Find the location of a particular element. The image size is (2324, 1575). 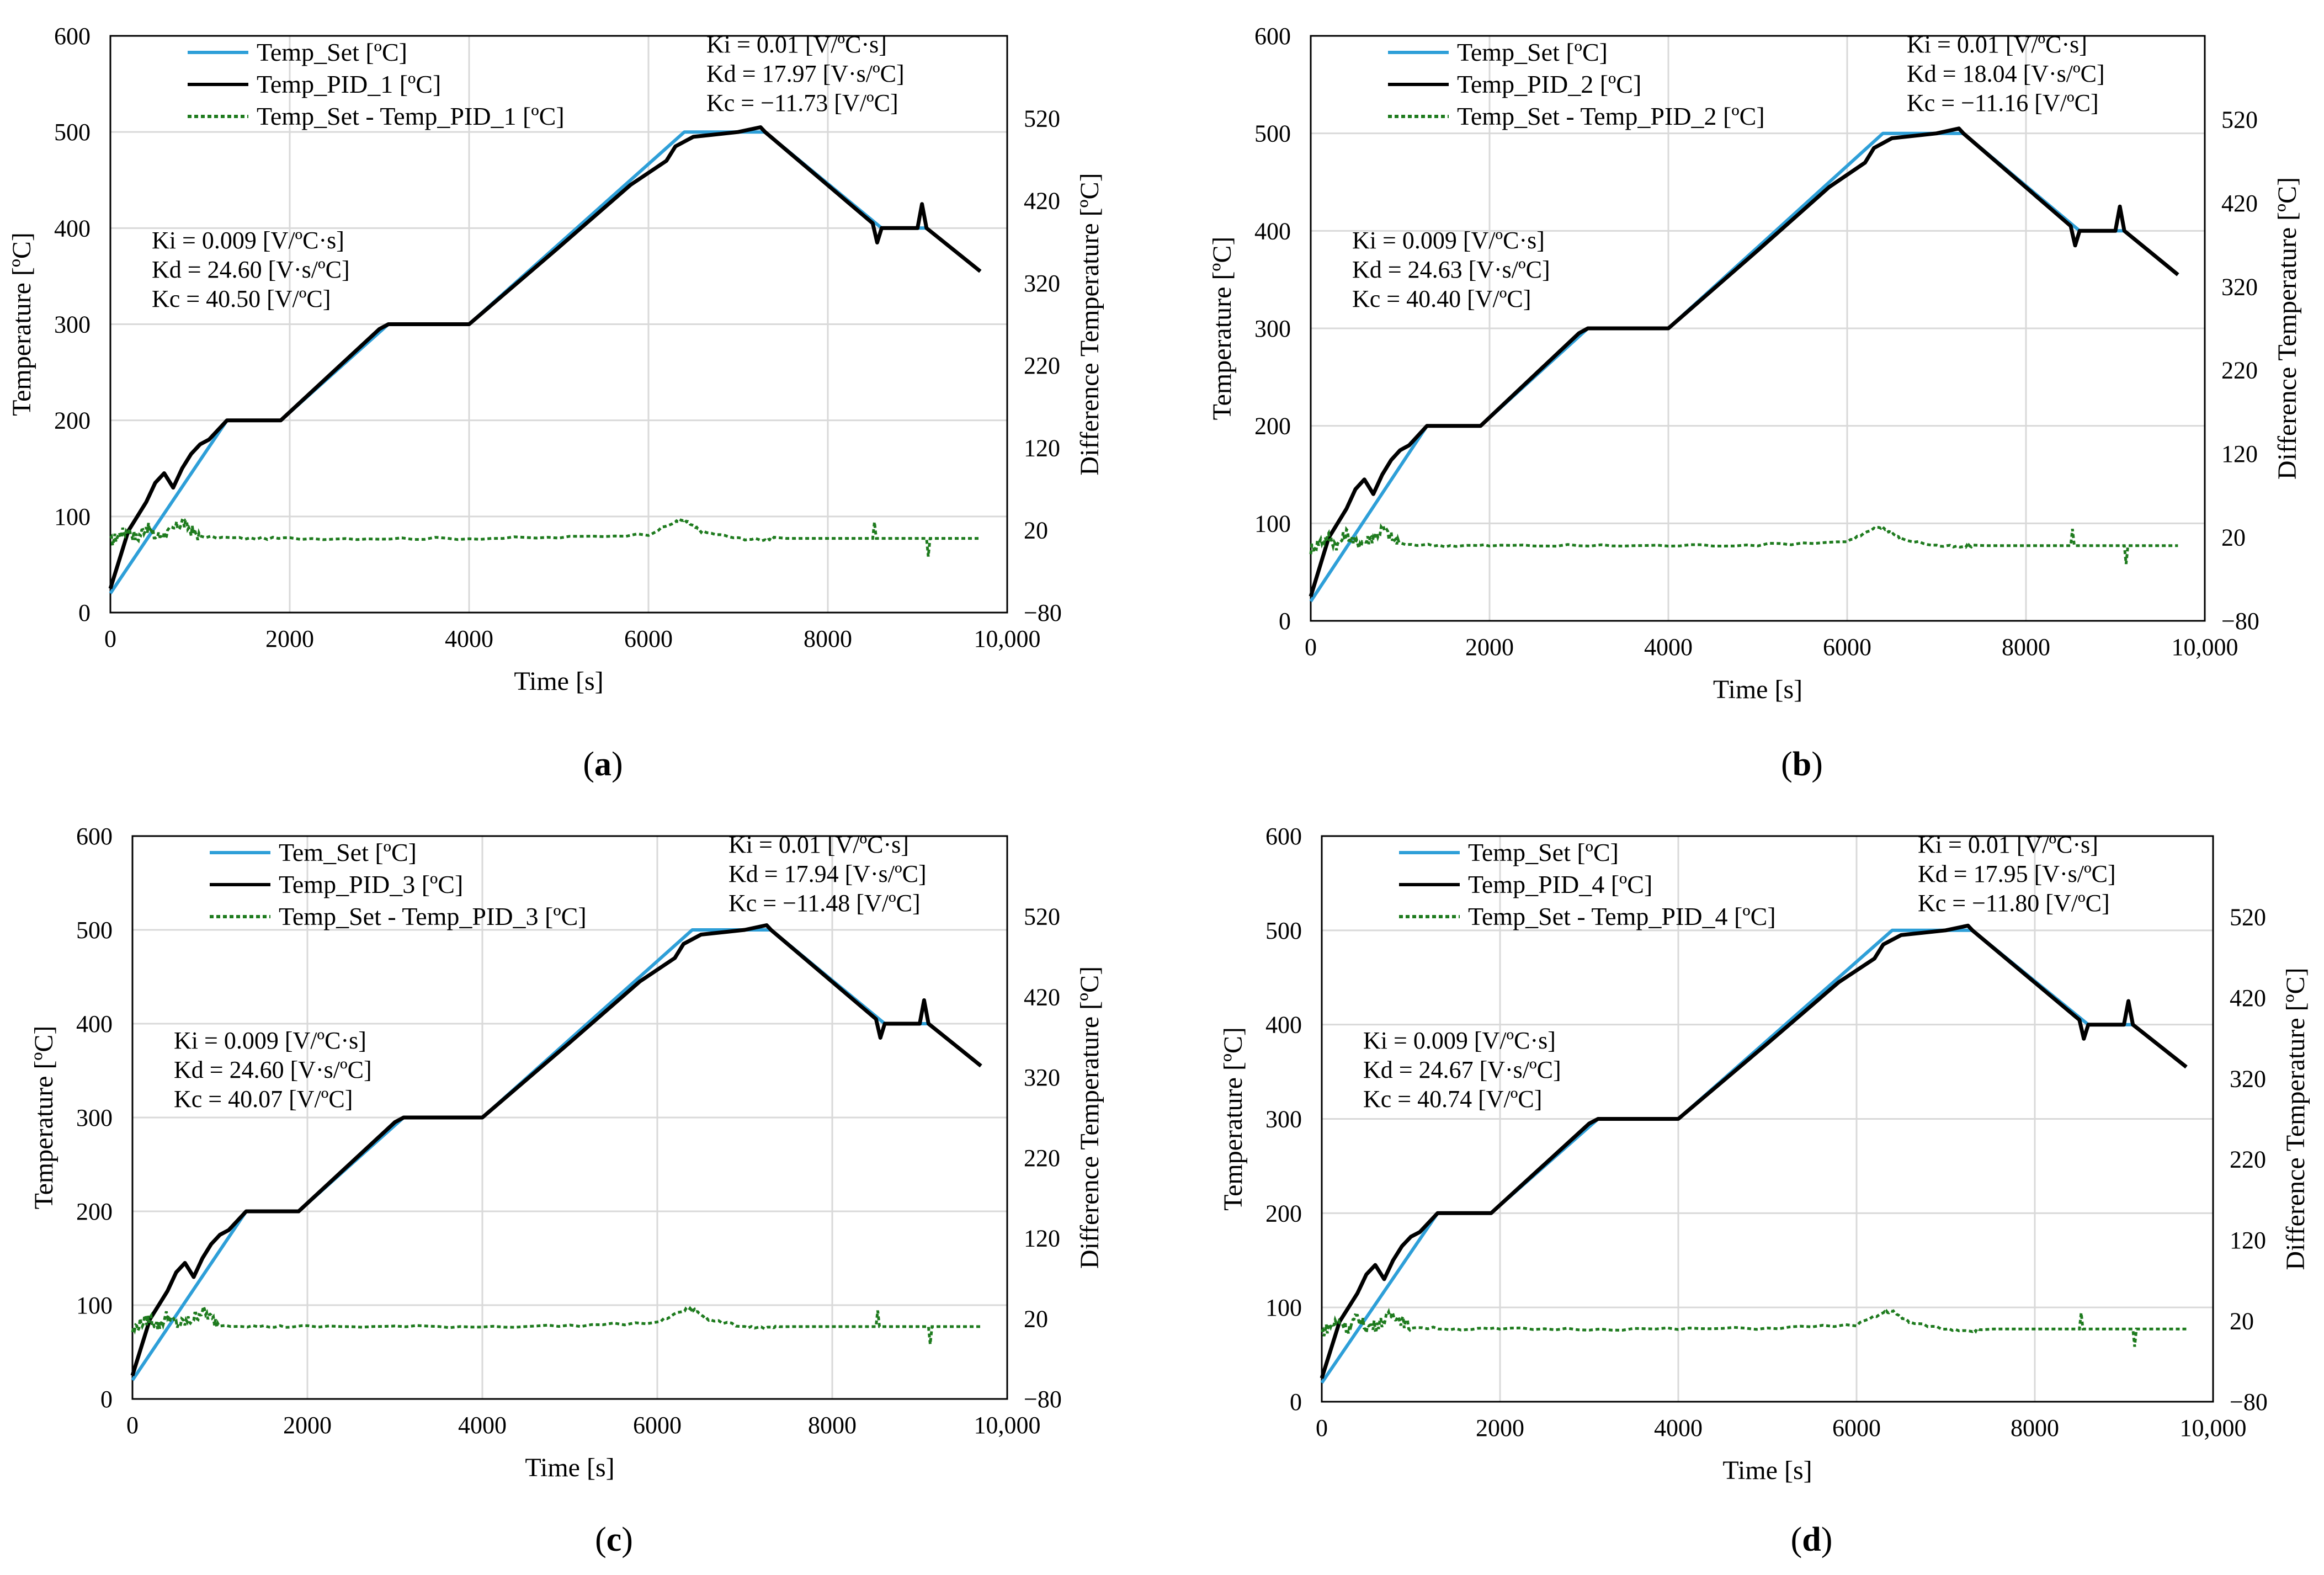

pid-params-left: Kd = 24.67 [V·s/ºC] is located at coordinates (1462, 1069).